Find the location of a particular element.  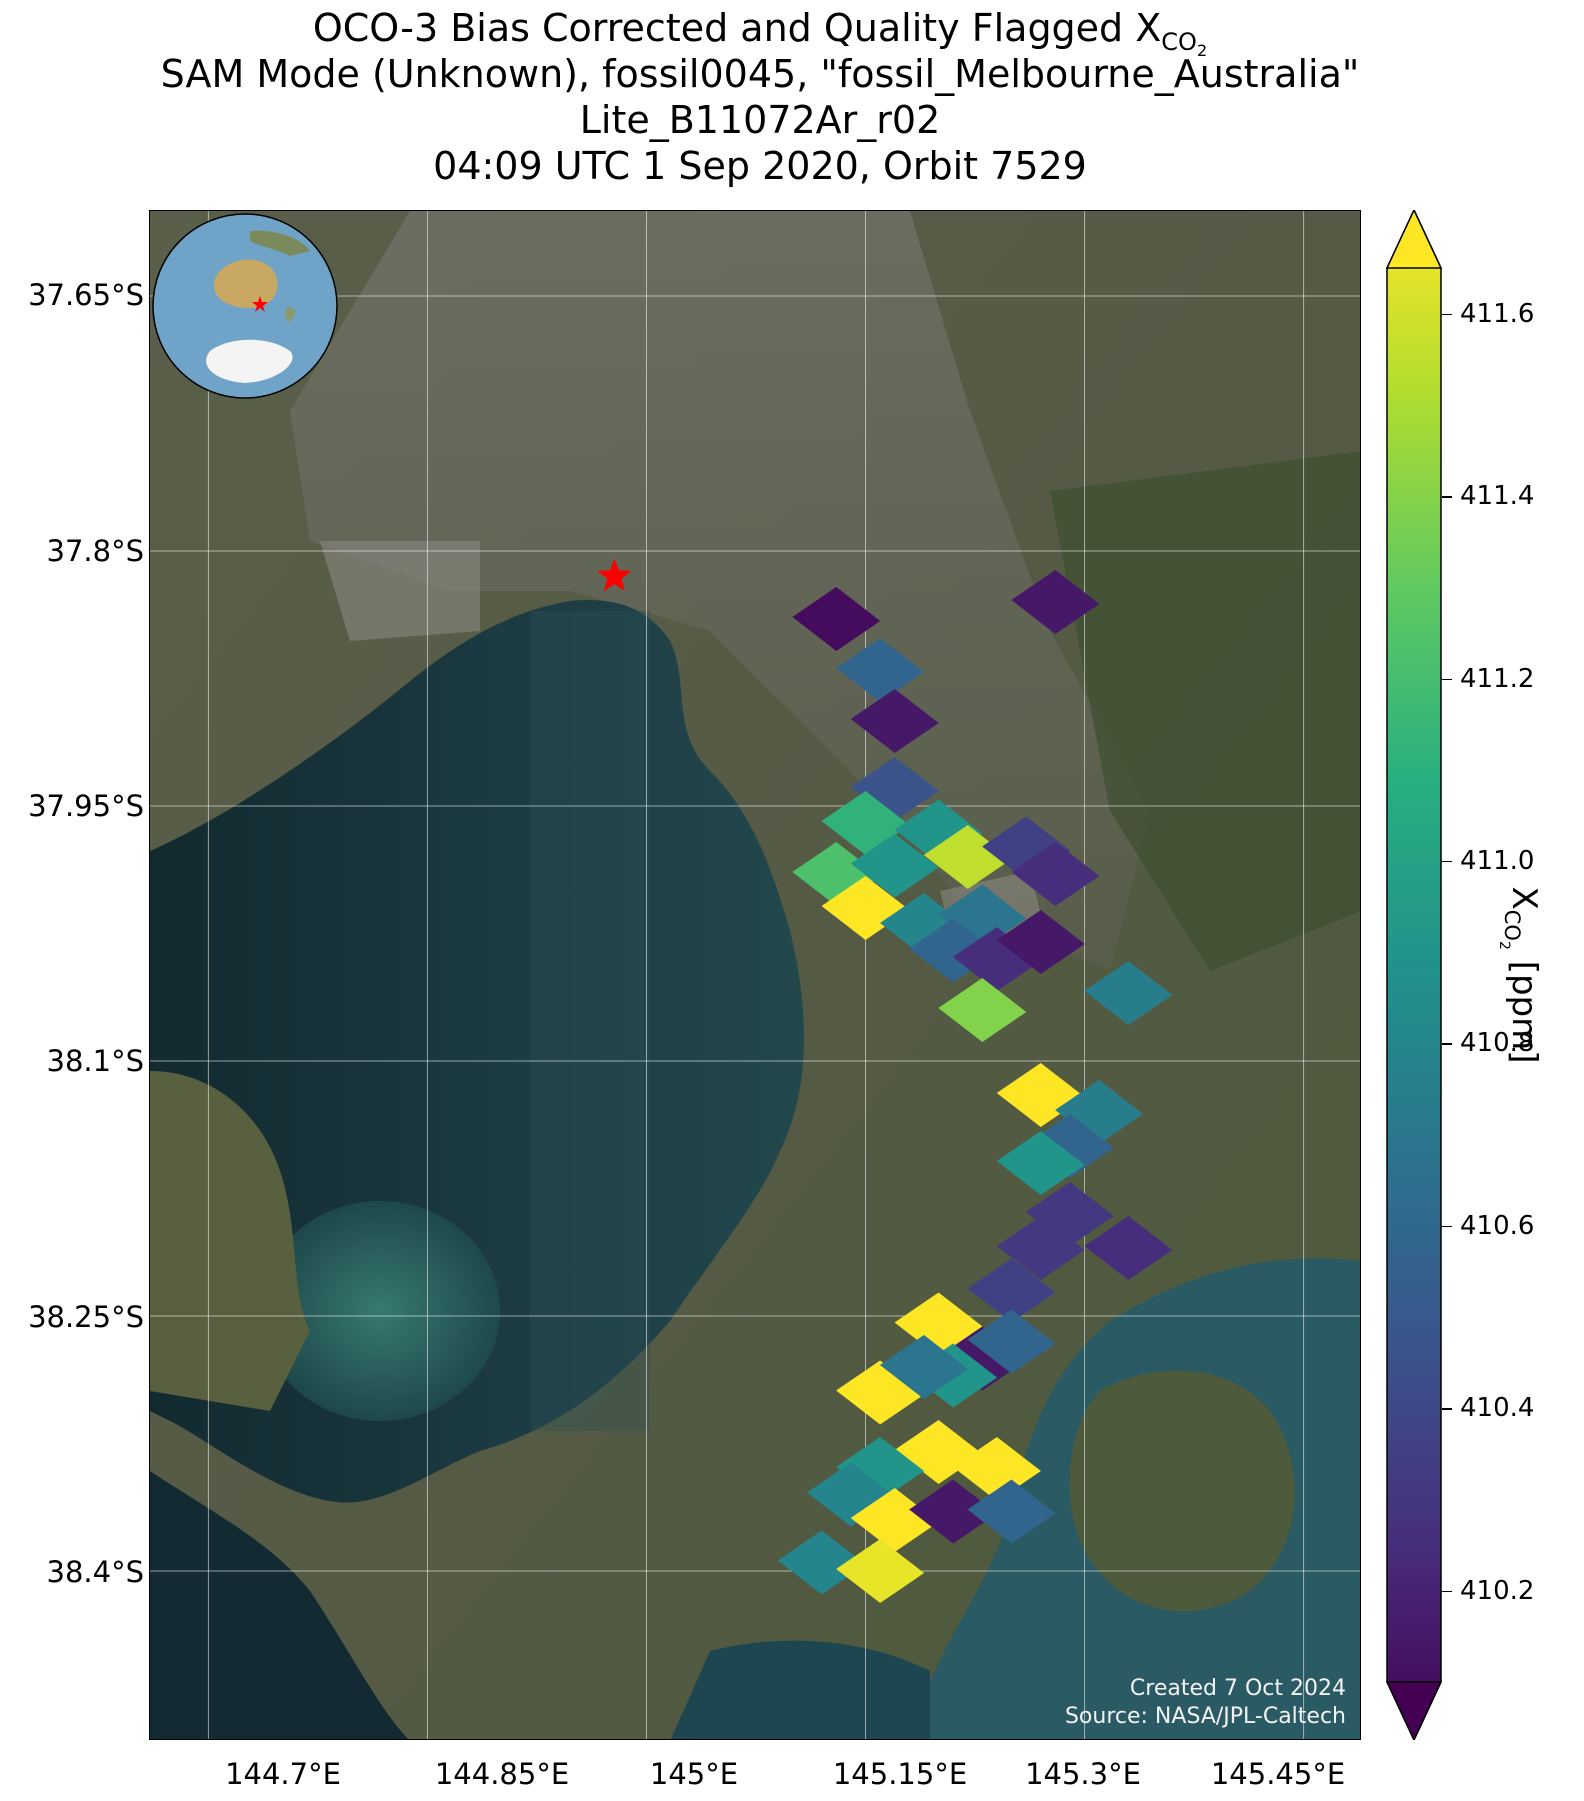

colorbar-tick-label: 411.0 is located at coordinates (1497, 860).